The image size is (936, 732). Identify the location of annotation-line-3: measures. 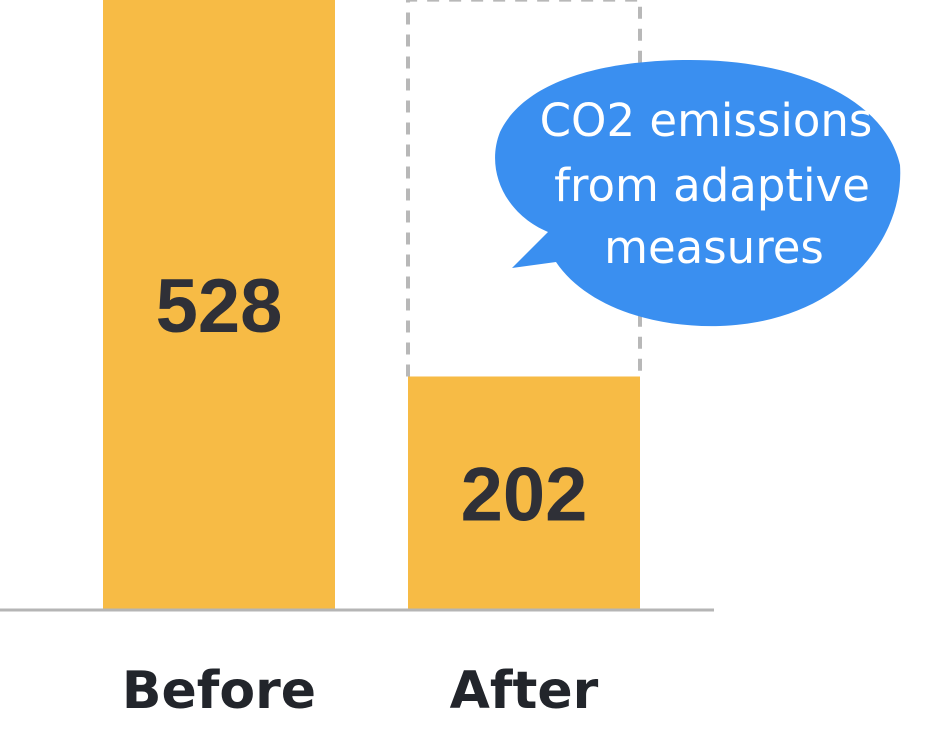
(714, 247).